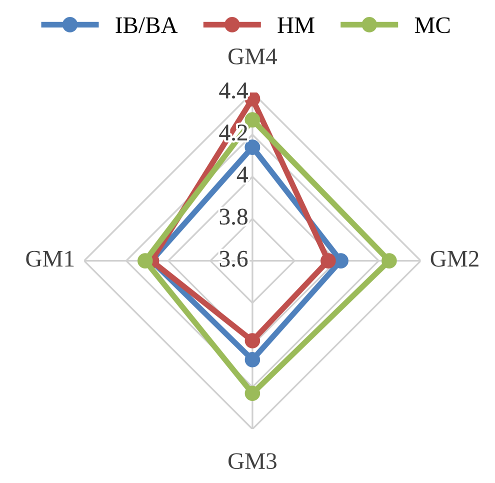 This screenshot has width=495, height=483. Describe the element at coordinates (233, 90) in the screenshot. I see `y-tick-label: 4.4` at that location.